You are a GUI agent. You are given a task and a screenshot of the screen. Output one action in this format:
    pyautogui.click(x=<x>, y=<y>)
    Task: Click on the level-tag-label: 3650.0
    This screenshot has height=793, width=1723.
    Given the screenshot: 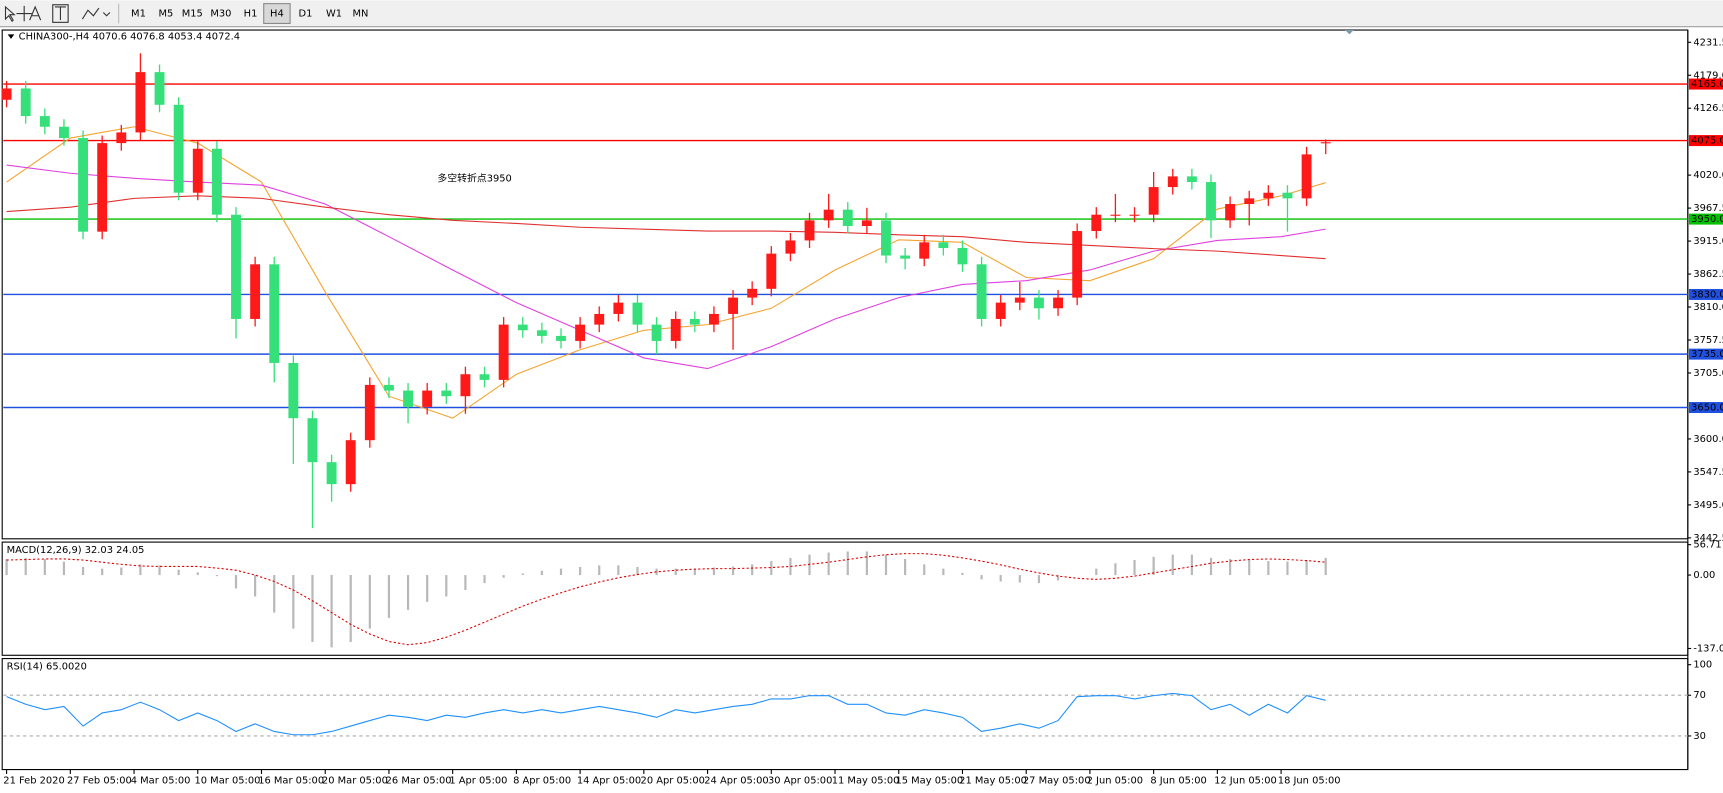 What is the action you would take?
    pyautogui.click(x=1707, y=408)
    